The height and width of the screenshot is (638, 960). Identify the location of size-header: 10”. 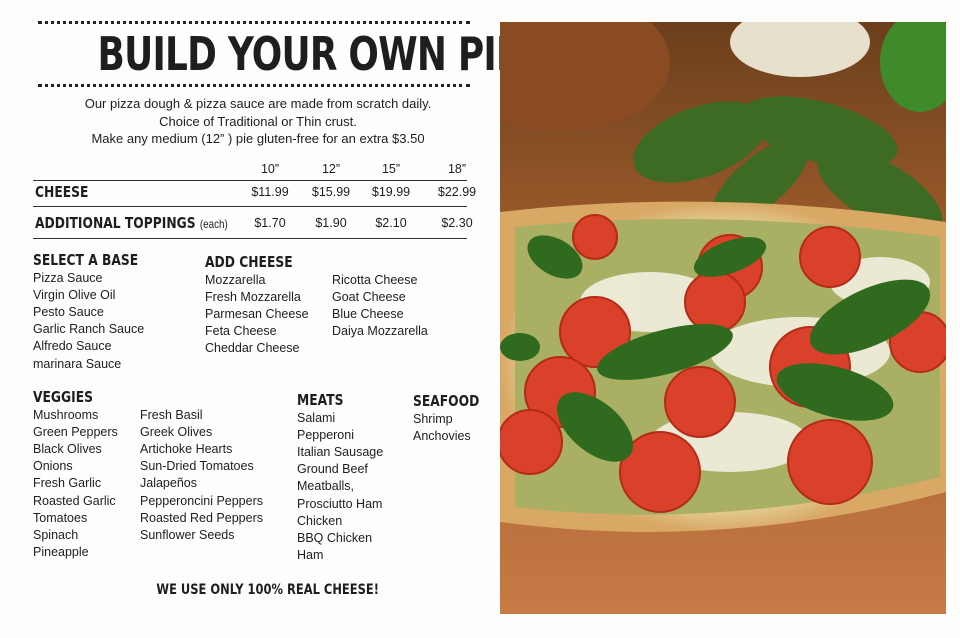
(270, 169).